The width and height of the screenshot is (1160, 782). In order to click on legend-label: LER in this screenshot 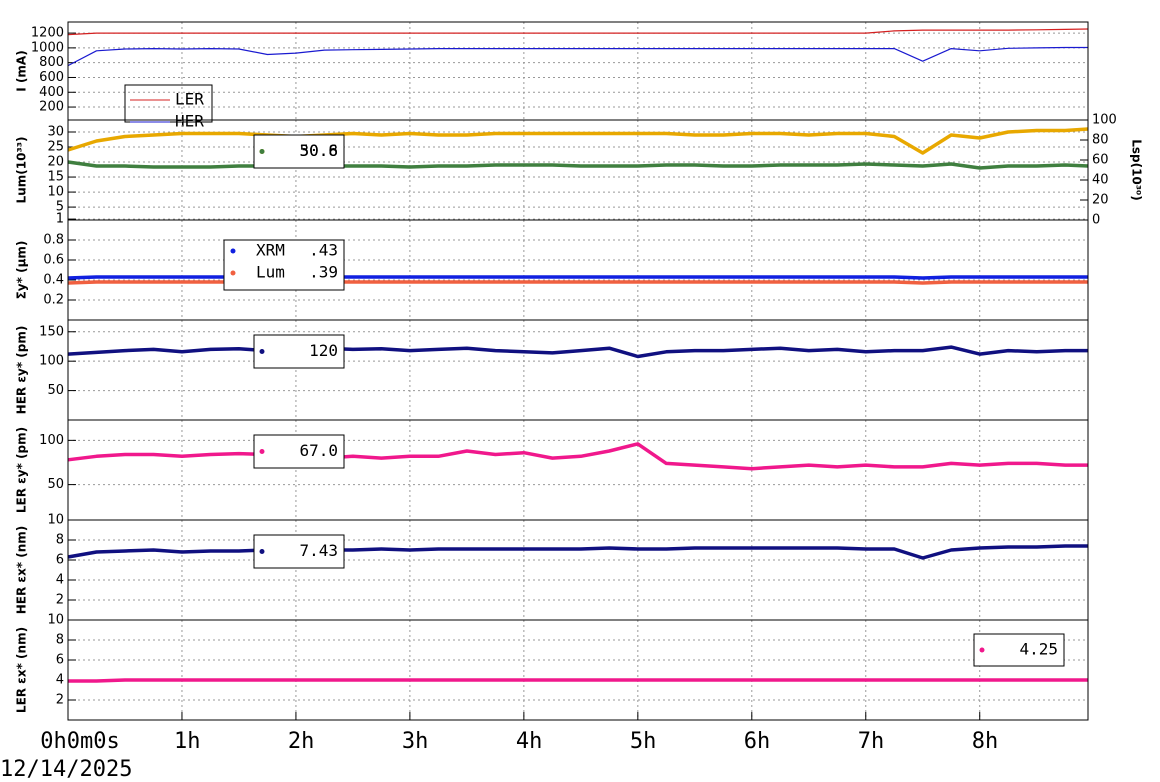, I will do `click(189, 99)`.